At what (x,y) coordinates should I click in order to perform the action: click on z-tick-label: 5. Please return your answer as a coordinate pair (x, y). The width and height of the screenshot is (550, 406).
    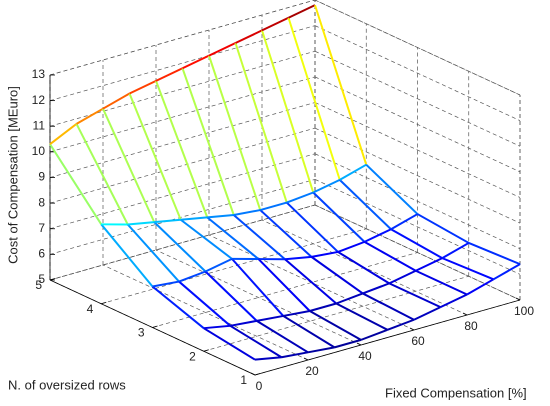
    Looking at the image, I should click on (41, 279).